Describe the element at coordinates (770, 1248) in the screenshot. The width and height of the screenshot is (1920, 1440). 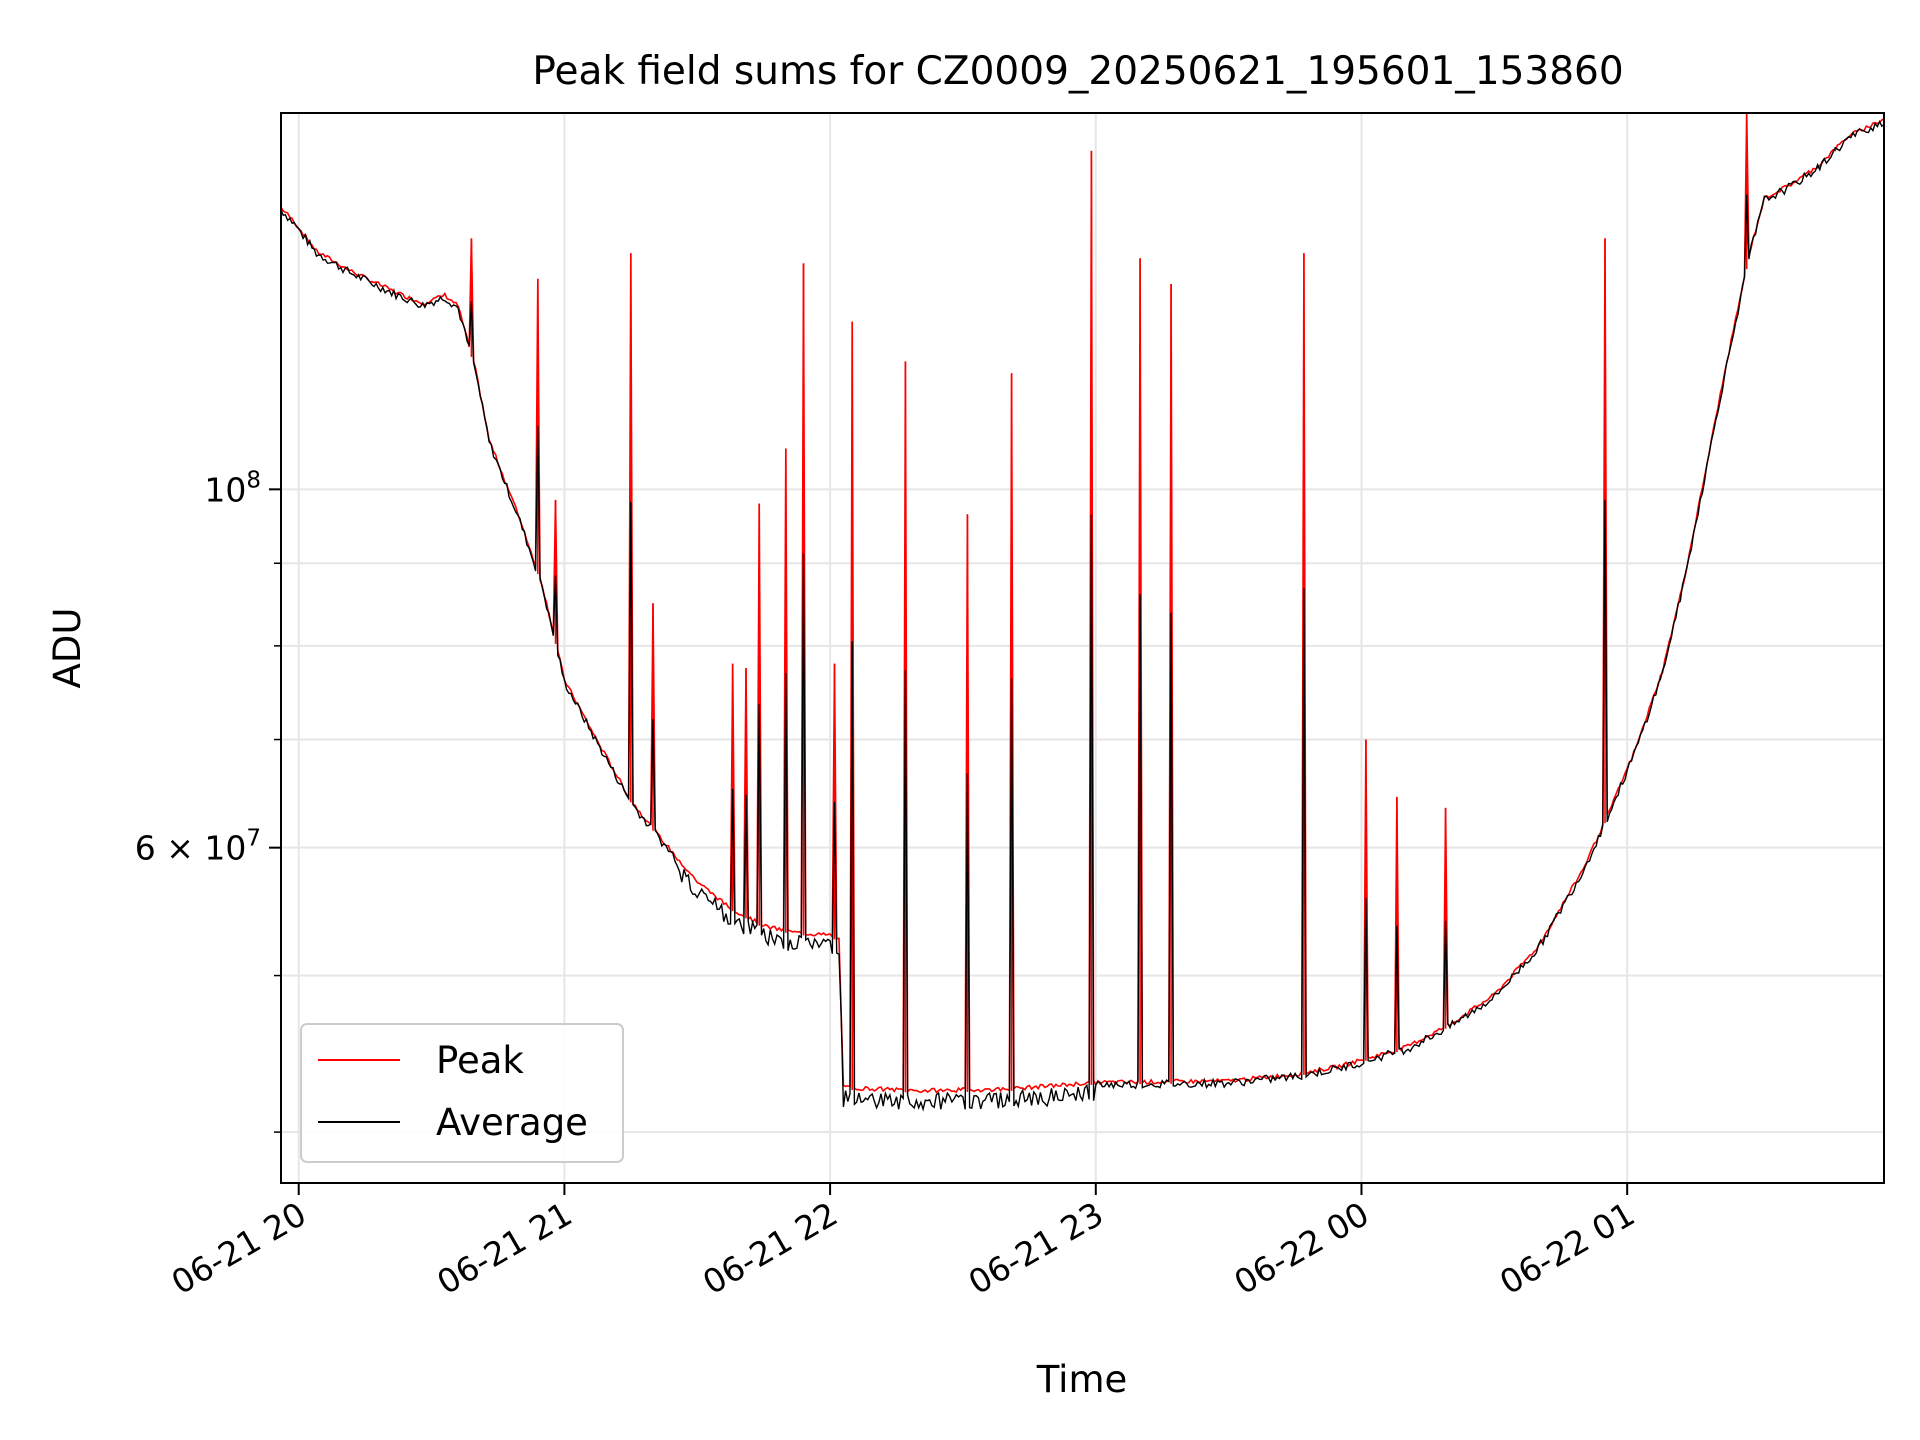
I see `x-tick-label: 06-21 22` at that location.